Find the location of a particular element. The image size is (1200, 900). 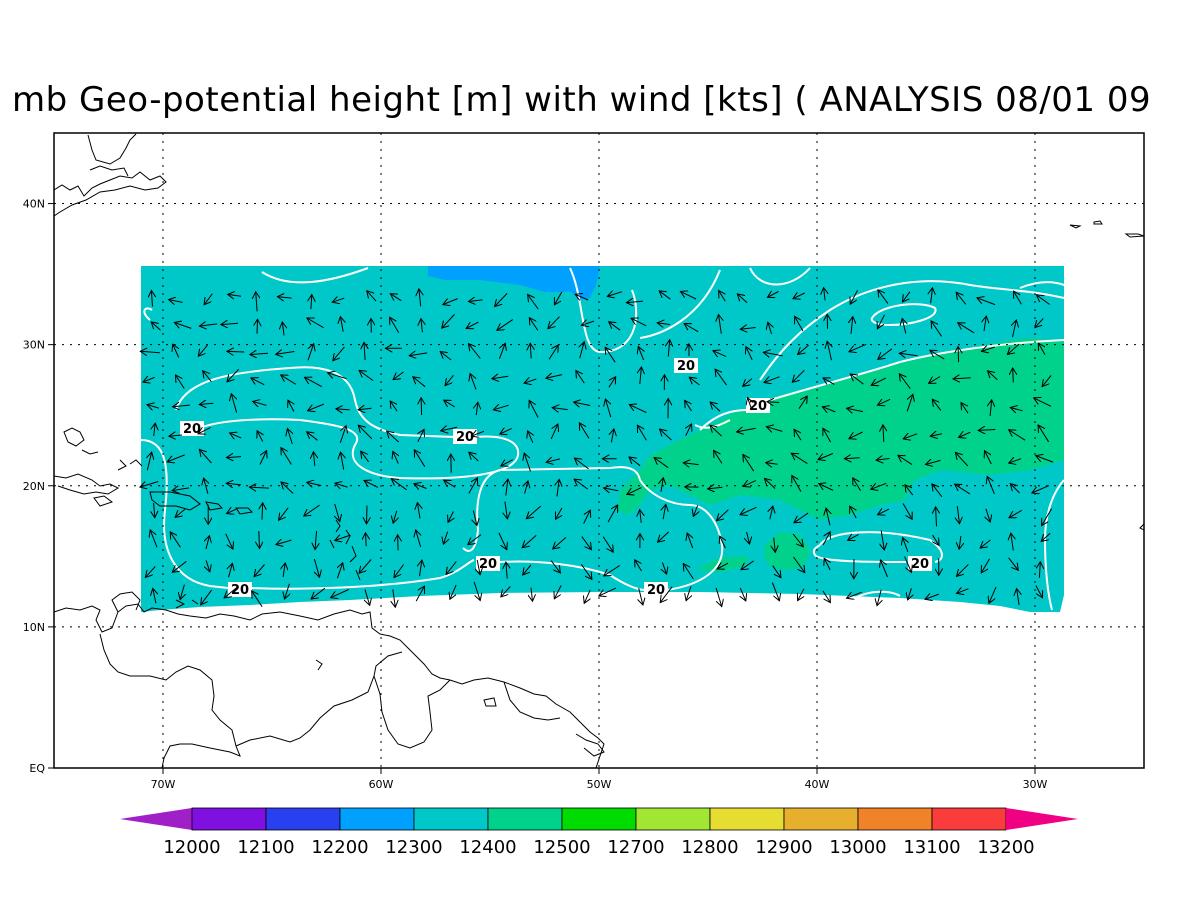

lat-tick-label: EQ is located at coordinates (37, 768).